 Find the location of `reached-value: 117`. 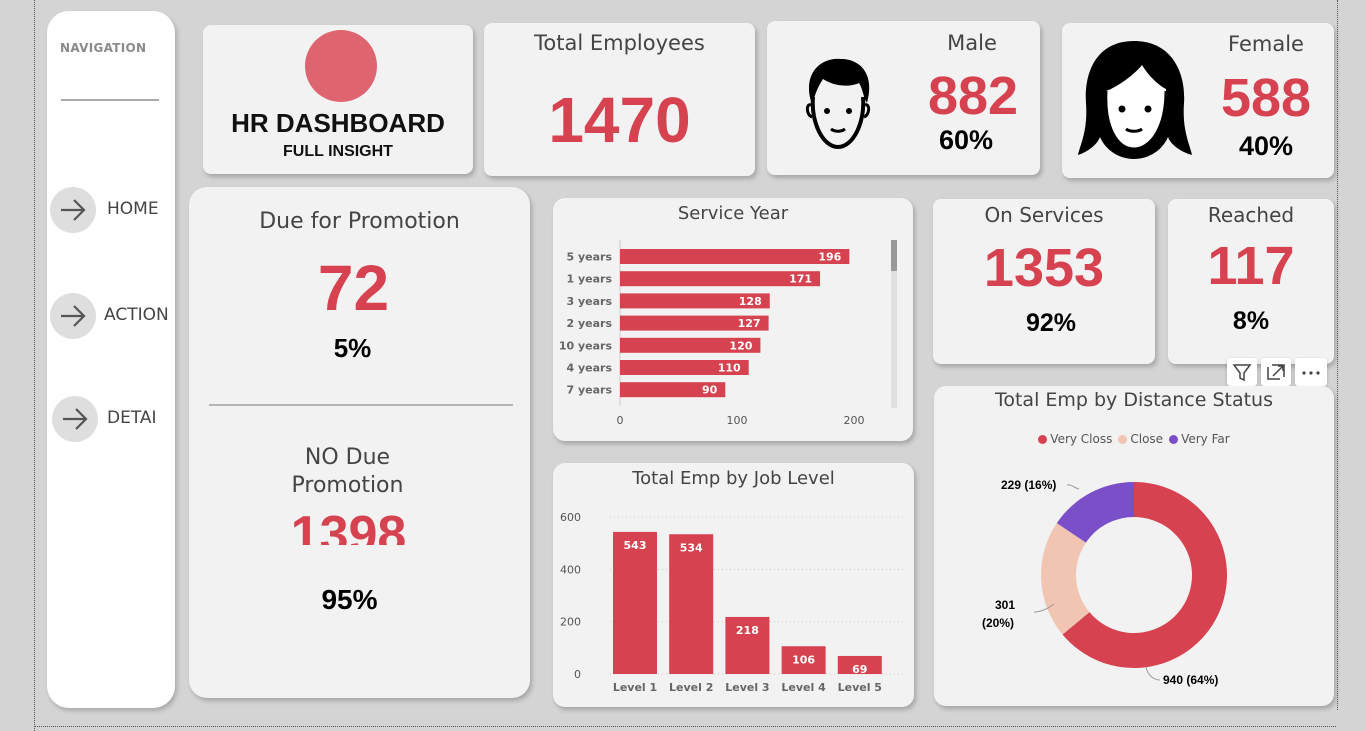

reached-value: 117 is located at coordinates (1251, 266).